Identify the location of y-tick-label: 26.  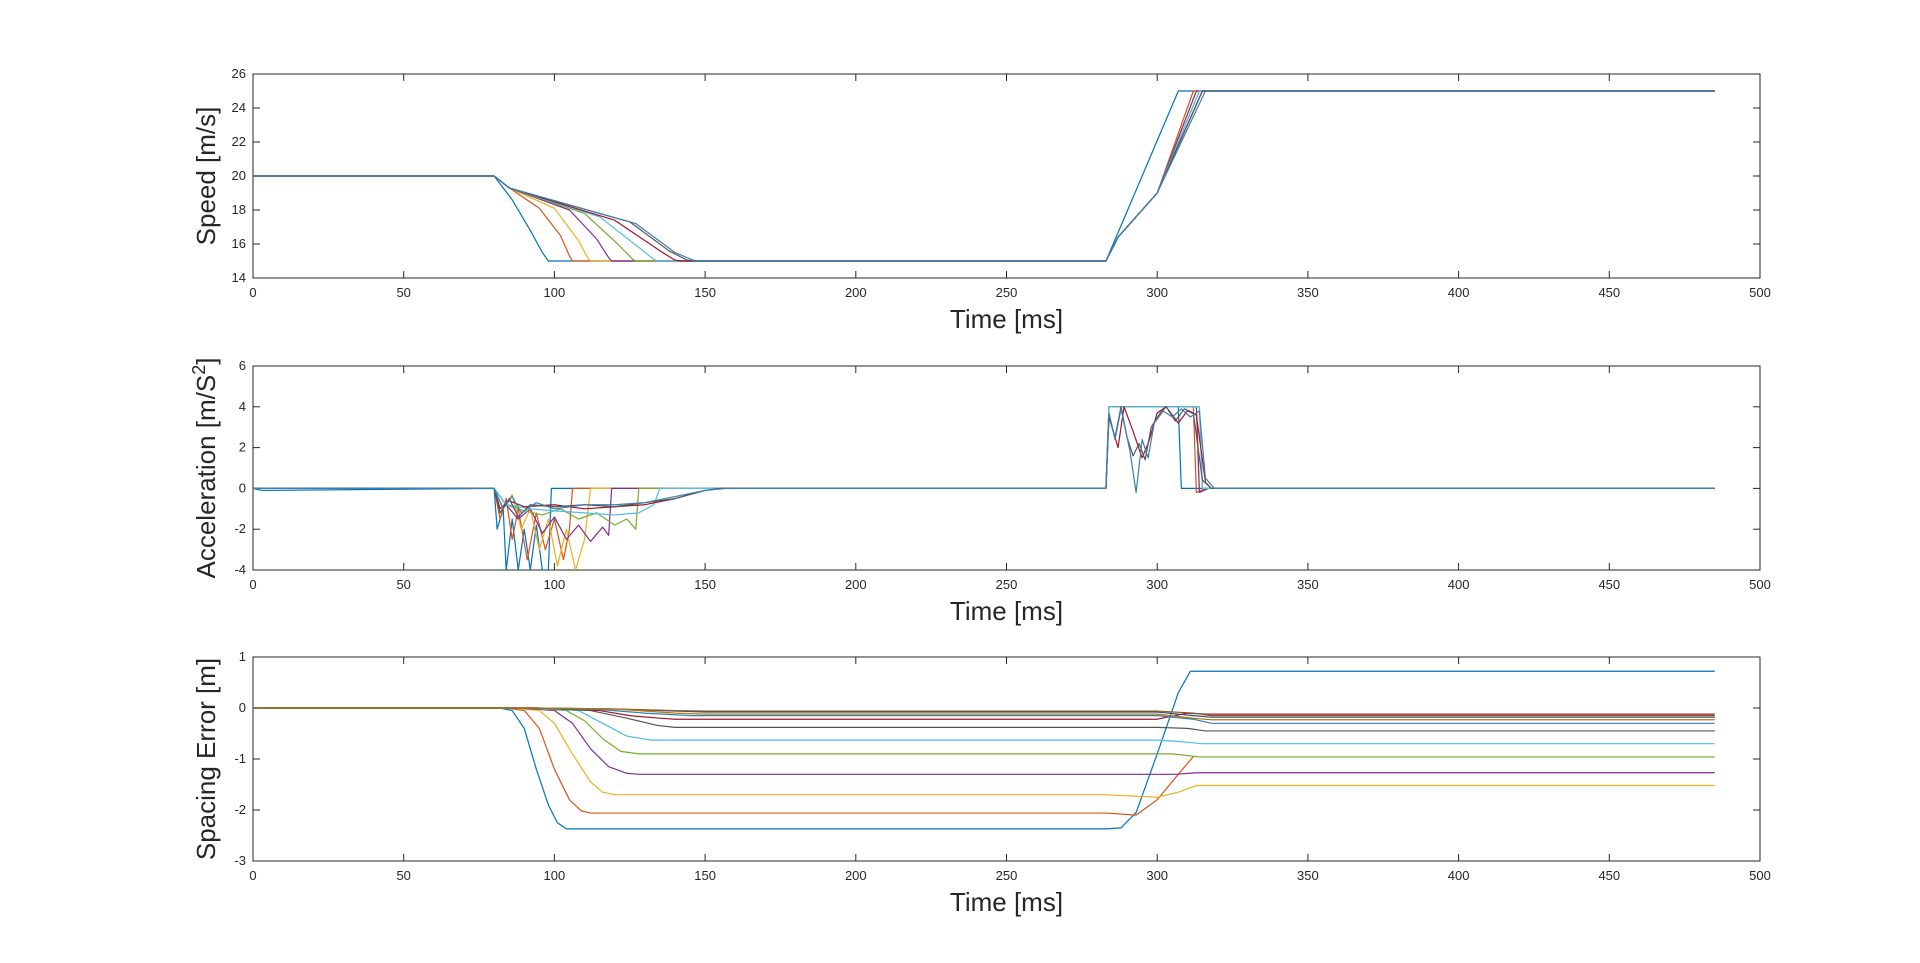
(239, 73).